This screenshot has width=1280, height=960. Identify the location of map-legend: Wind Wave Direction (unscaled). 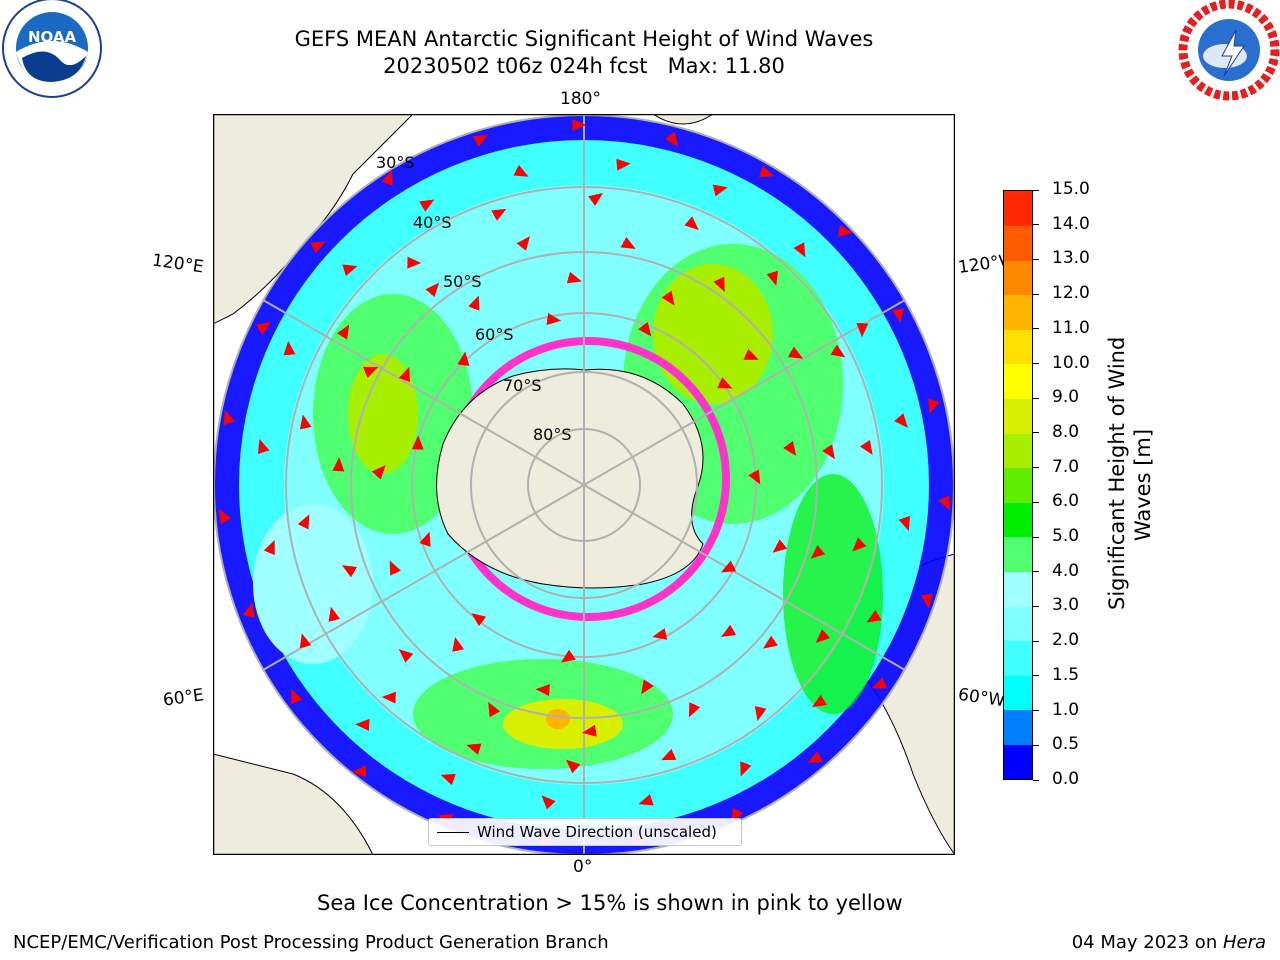
(585, 832).